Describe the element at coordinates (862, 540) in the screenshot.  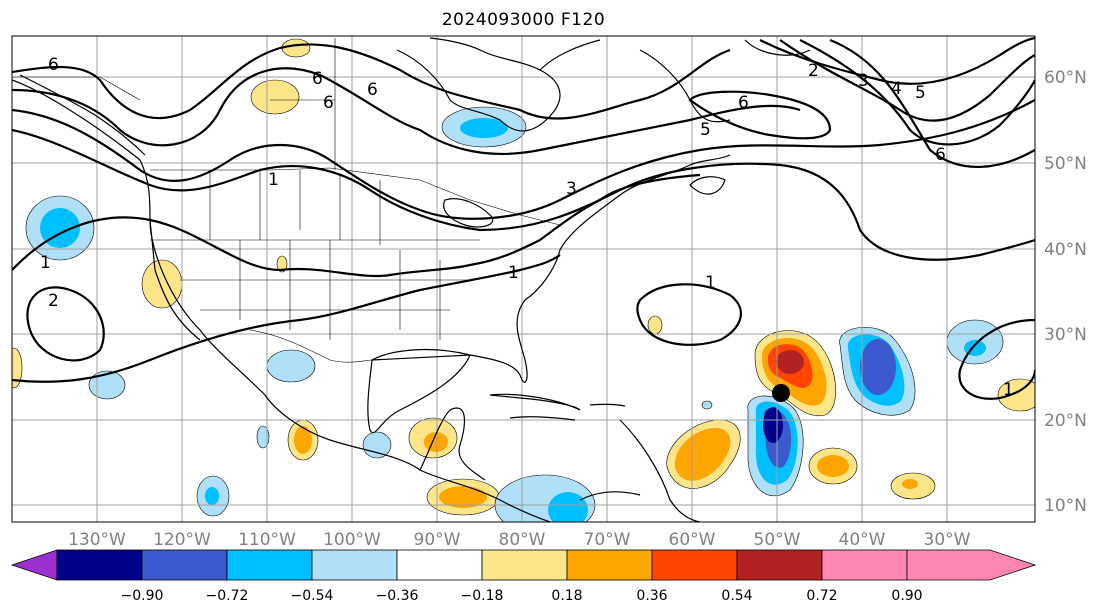
I see `lon-label: 40°W` at that location.